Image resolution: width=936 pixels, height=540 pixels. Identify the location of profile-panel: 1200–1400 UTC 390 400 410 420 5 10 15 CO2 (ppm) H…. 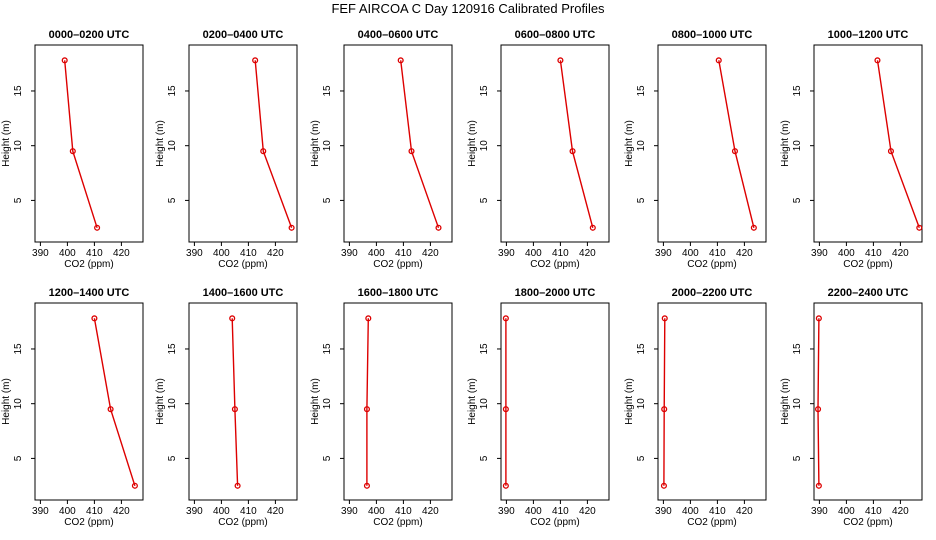
(72, 407).